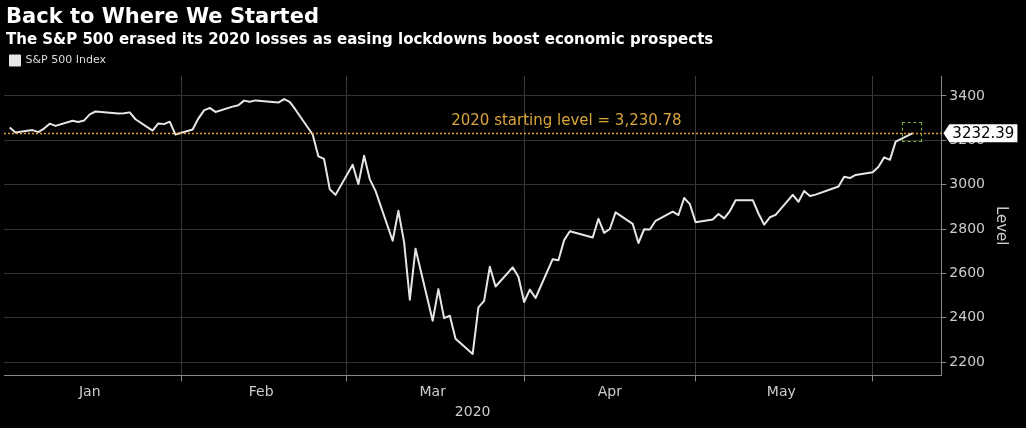  I want to click on chart-title: Back to Where We Started, so click(162, 16).